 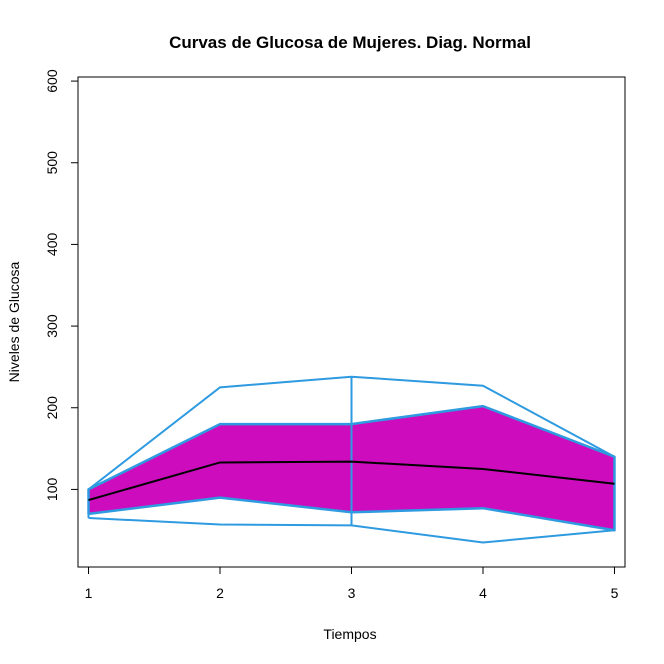 I want to click on y-axis-label: Niveles de Glucosa, so click(x=14, y=321).